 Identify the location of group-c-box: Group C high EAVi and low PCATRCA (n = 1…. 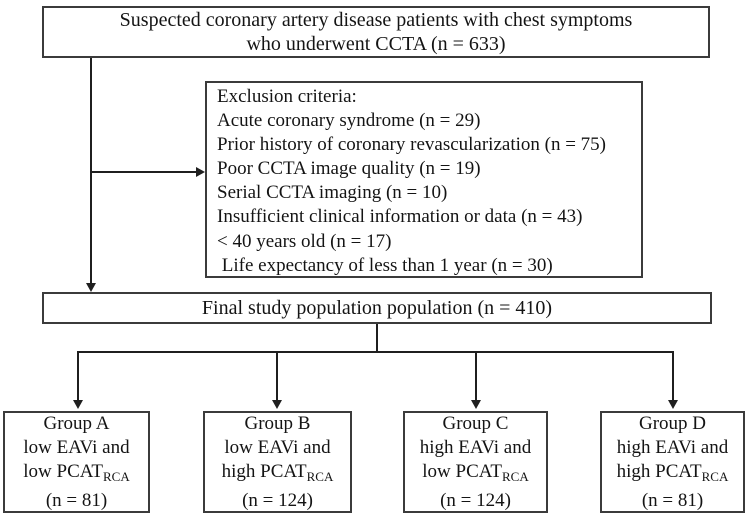
(475, 462).